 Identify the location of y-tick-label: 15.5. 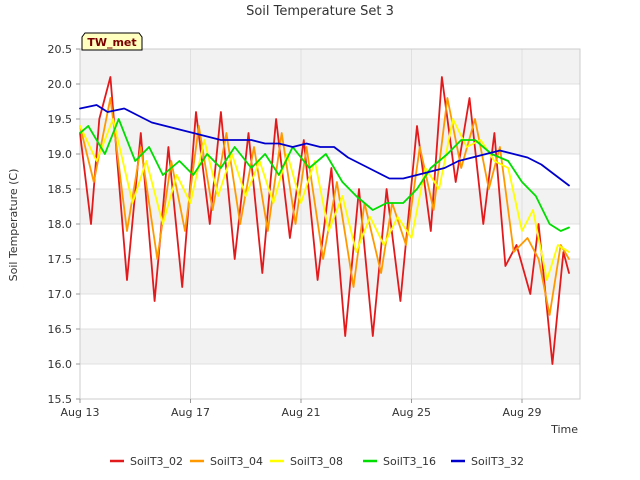
(60, 399).